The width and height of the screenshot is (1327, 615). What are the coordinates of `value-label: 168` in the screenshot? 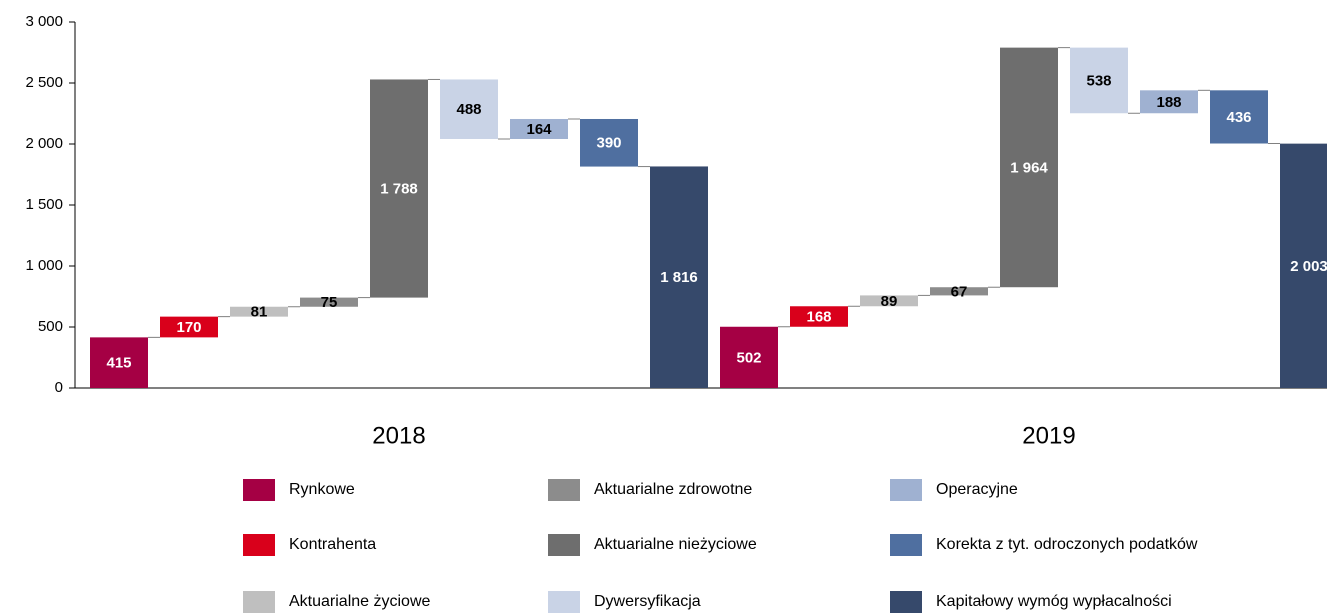 It's located at (818, 316).